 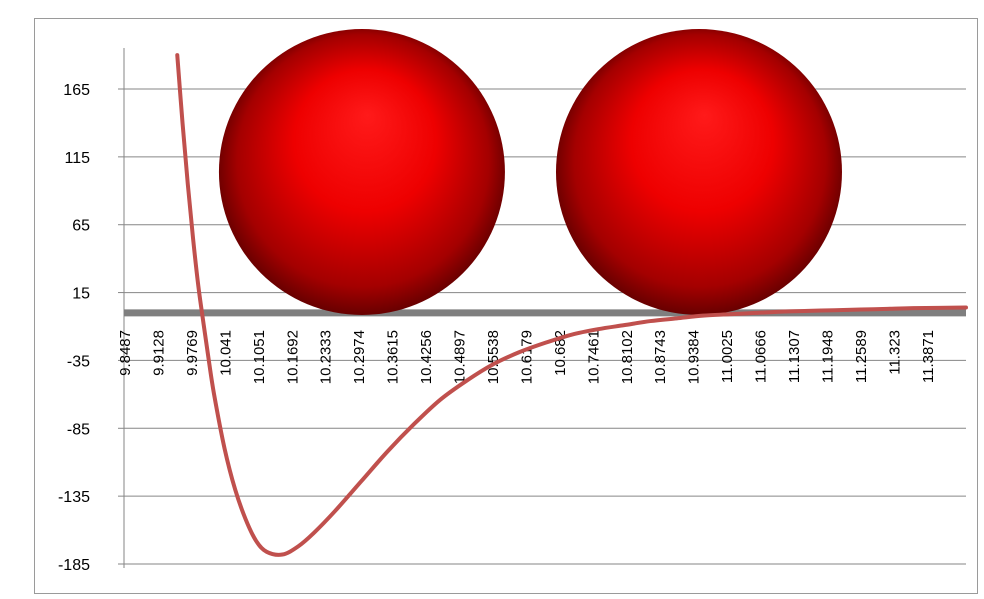 What do you see at coordinates (78, 429) in the screenshot?
I see `y-tick-label: -85` at bounding box center [78, 429].